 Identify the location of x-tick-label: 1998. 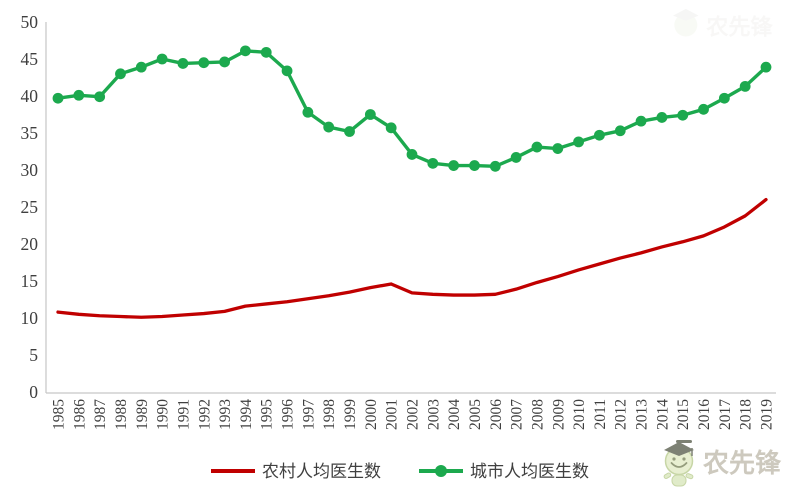
(329, 414).